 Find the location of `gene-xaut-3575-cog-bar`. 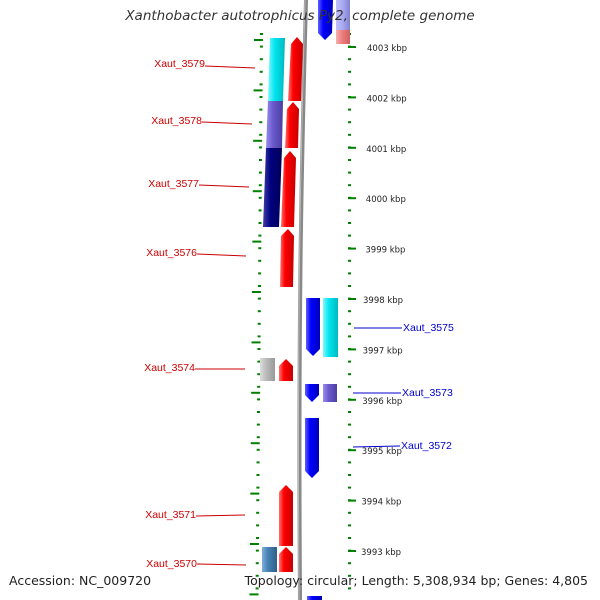

gene-xaut-3575-cog-bar is located at coordinates (330, 327).